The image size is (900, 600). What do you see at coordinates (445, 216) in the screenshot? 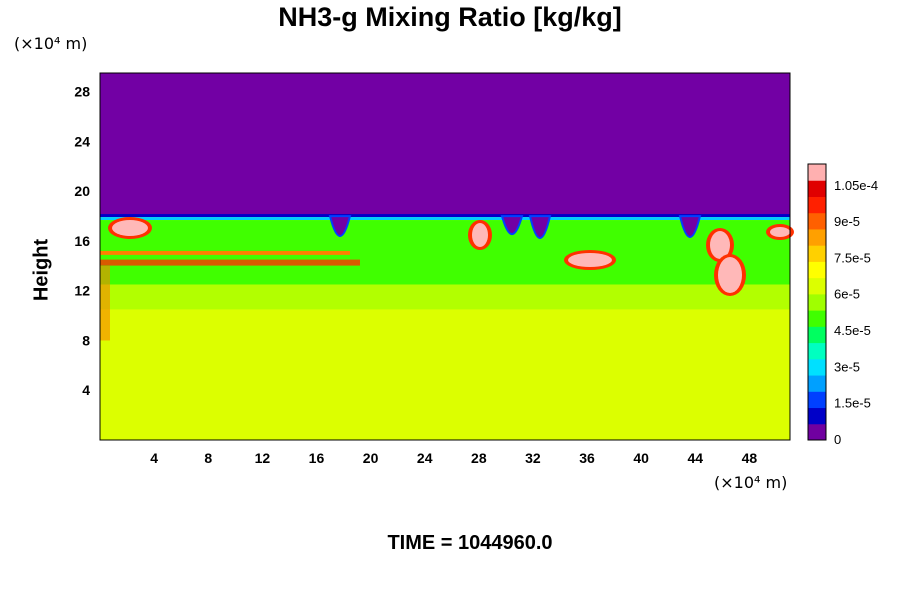
I see `boundary-blue` at bounding box center [445, 216].